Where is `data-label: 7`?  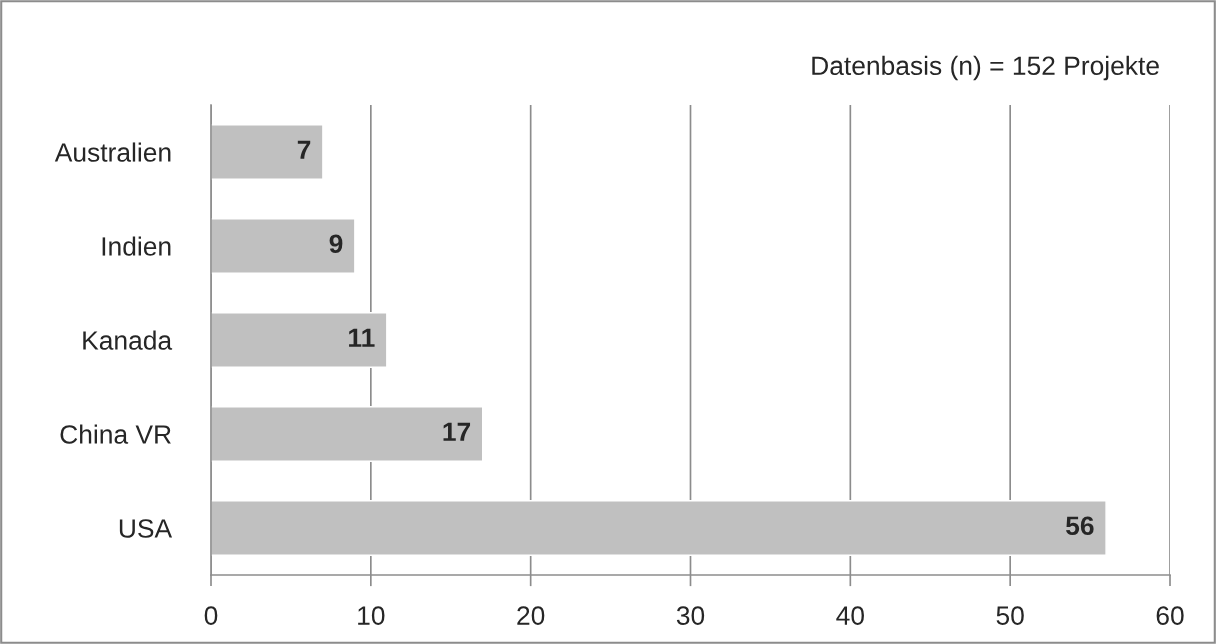 data-label: 7 is located at coordinates (304, 149).